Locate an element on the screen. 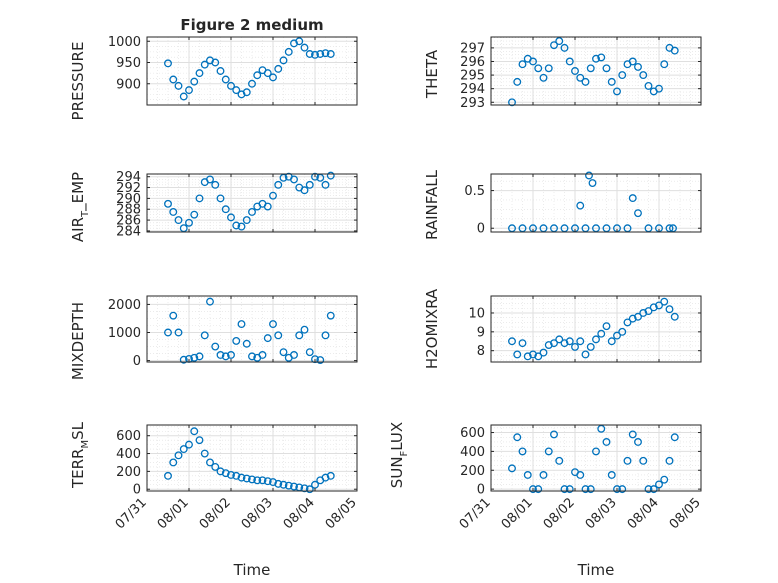  y-tick-label: 9 is located at coordinates (481, 332).